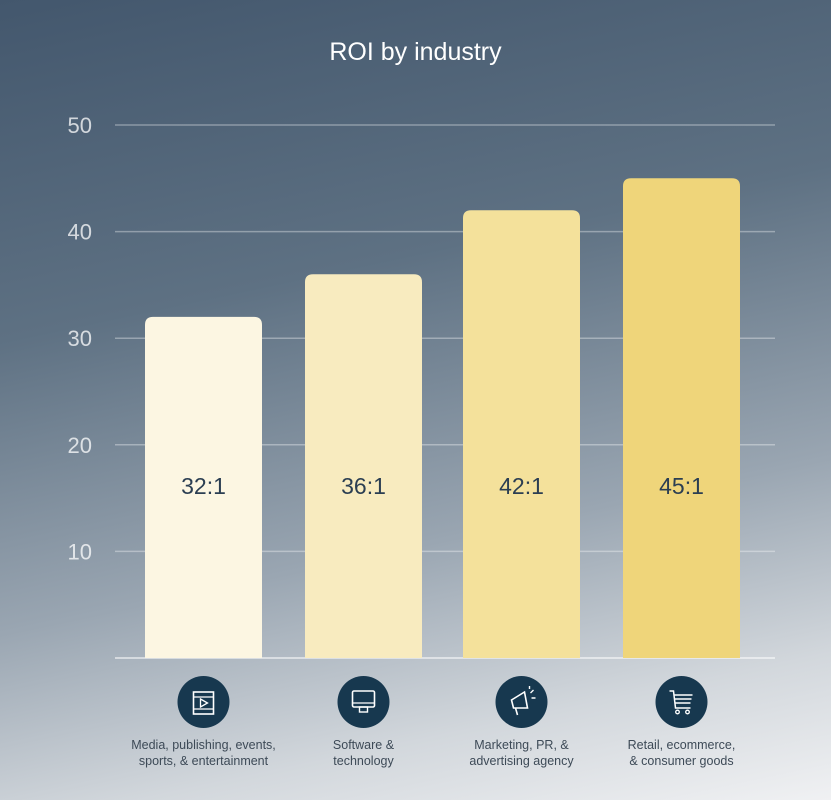  What do you see at coordinates (204, 761) in the screenshot?
I see `x-category-label: sports, & entertainment` at bounding box center [204, 761].